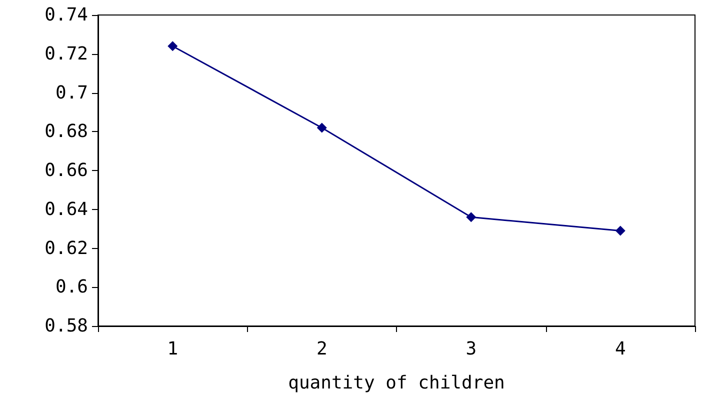 This screenshot has width=719, height=414. Describe the element at coordinates (66, 131) in the screenshot. I see `y-tick-label: 0.68` at that location.